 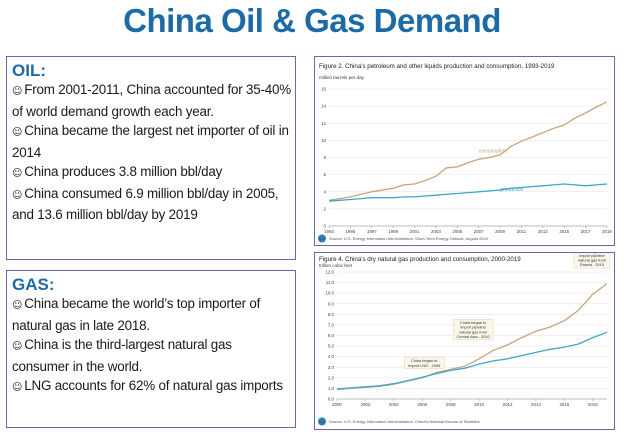 I want to click on y-tick-label: 4.0, so click(x=331, y=356).